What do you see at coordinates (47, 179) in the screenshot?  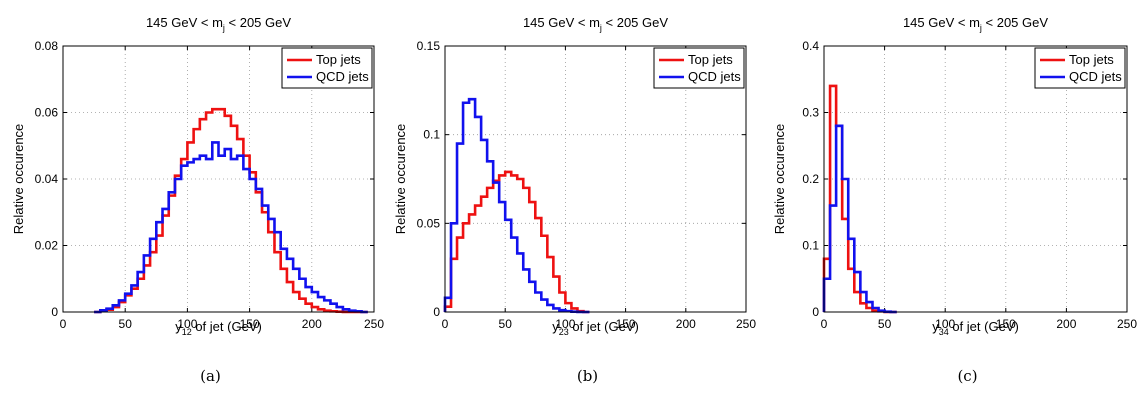 I see `y-tick-label: 0.04` at bounding box center [47, 179].